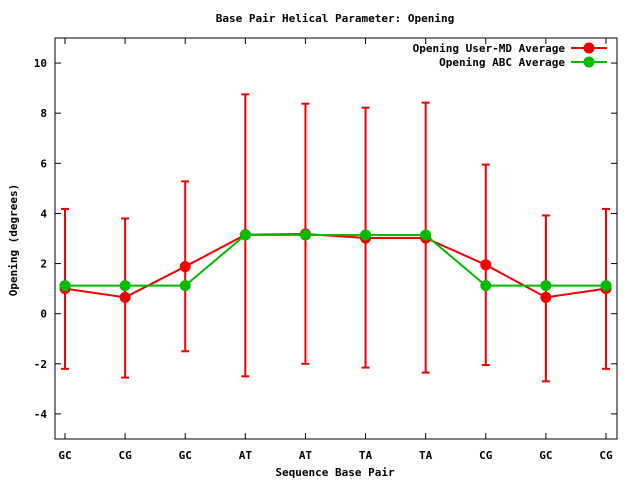  Describe the element at coordinates (40, 364) in the screenshot. I see `y-tick-label: -2` at that location.